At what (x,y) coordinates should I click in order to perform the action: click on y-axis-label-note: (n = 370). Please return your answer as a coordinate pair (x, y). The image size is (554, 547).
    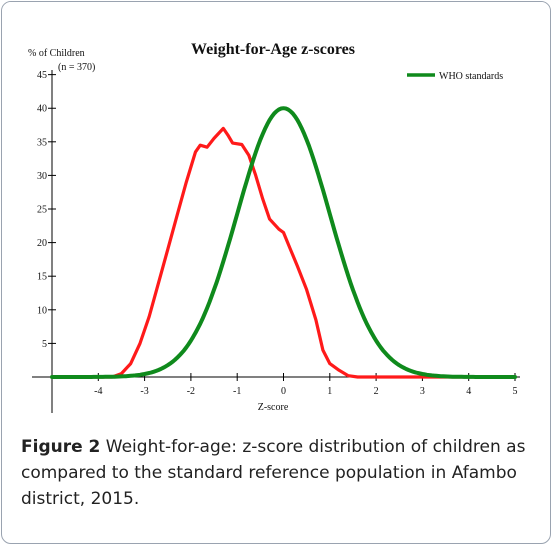
    Looking at the image, I should click on (76, 67).